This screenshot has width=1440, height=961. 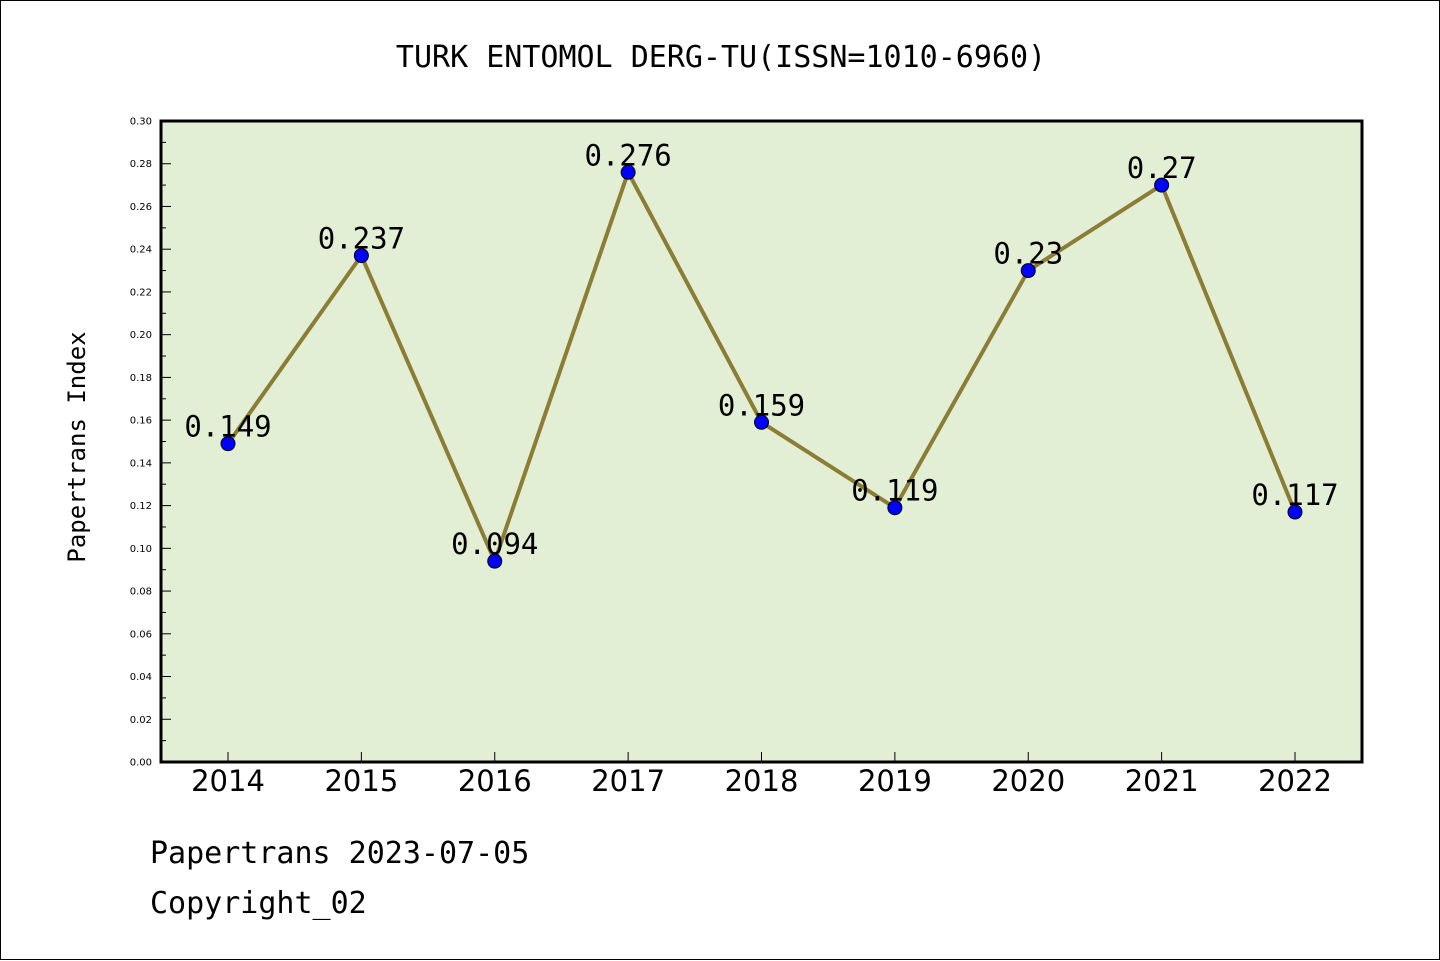 I want to click on x-tick-label: 2016, so click(x=495, y=781).